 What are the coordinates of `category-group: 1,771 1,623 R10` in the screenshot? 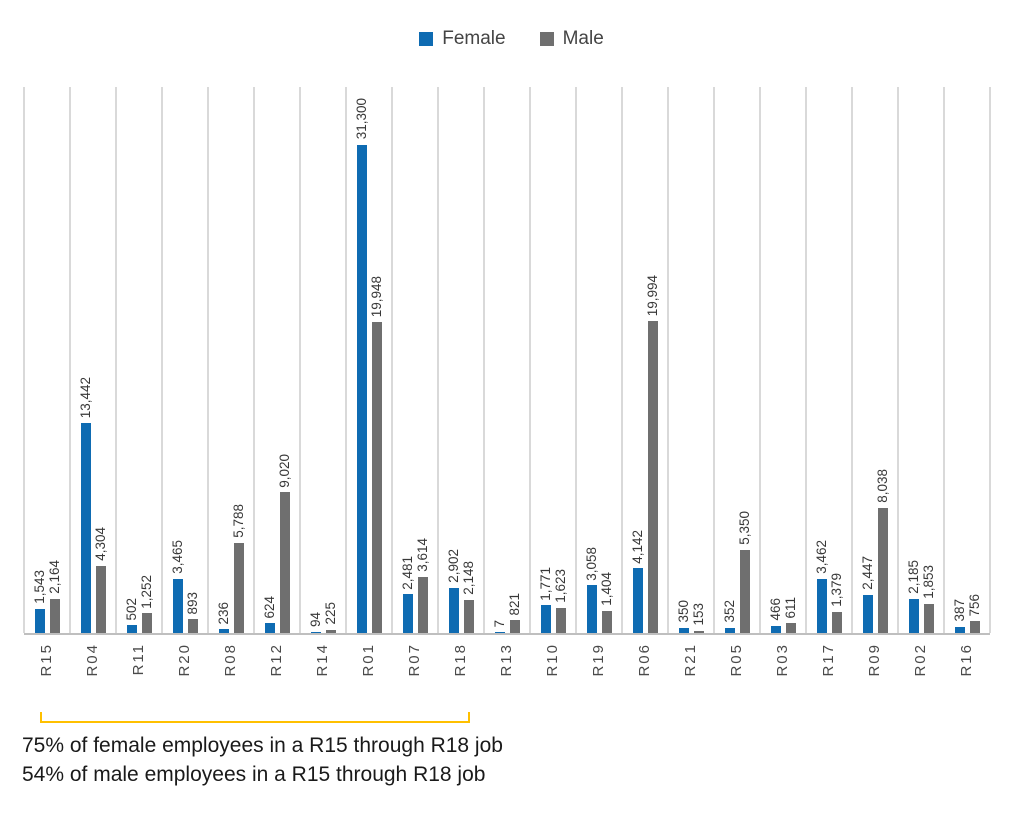 It's located at (553, 382).